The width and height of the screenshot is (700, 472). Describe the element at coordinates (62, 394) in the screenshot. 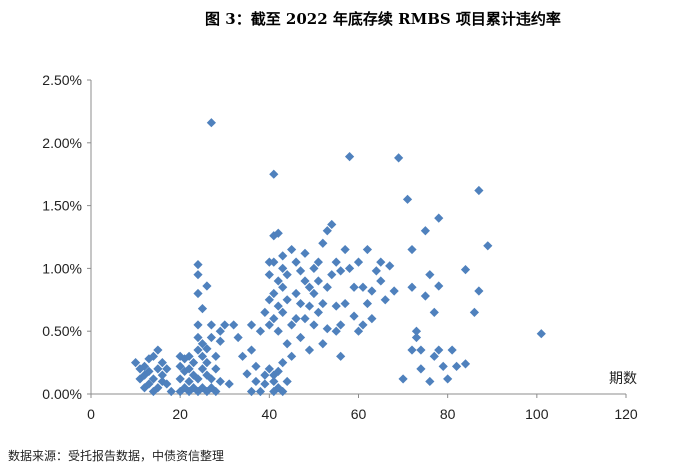

I see `y-tick-label: 0.00%` at that location.